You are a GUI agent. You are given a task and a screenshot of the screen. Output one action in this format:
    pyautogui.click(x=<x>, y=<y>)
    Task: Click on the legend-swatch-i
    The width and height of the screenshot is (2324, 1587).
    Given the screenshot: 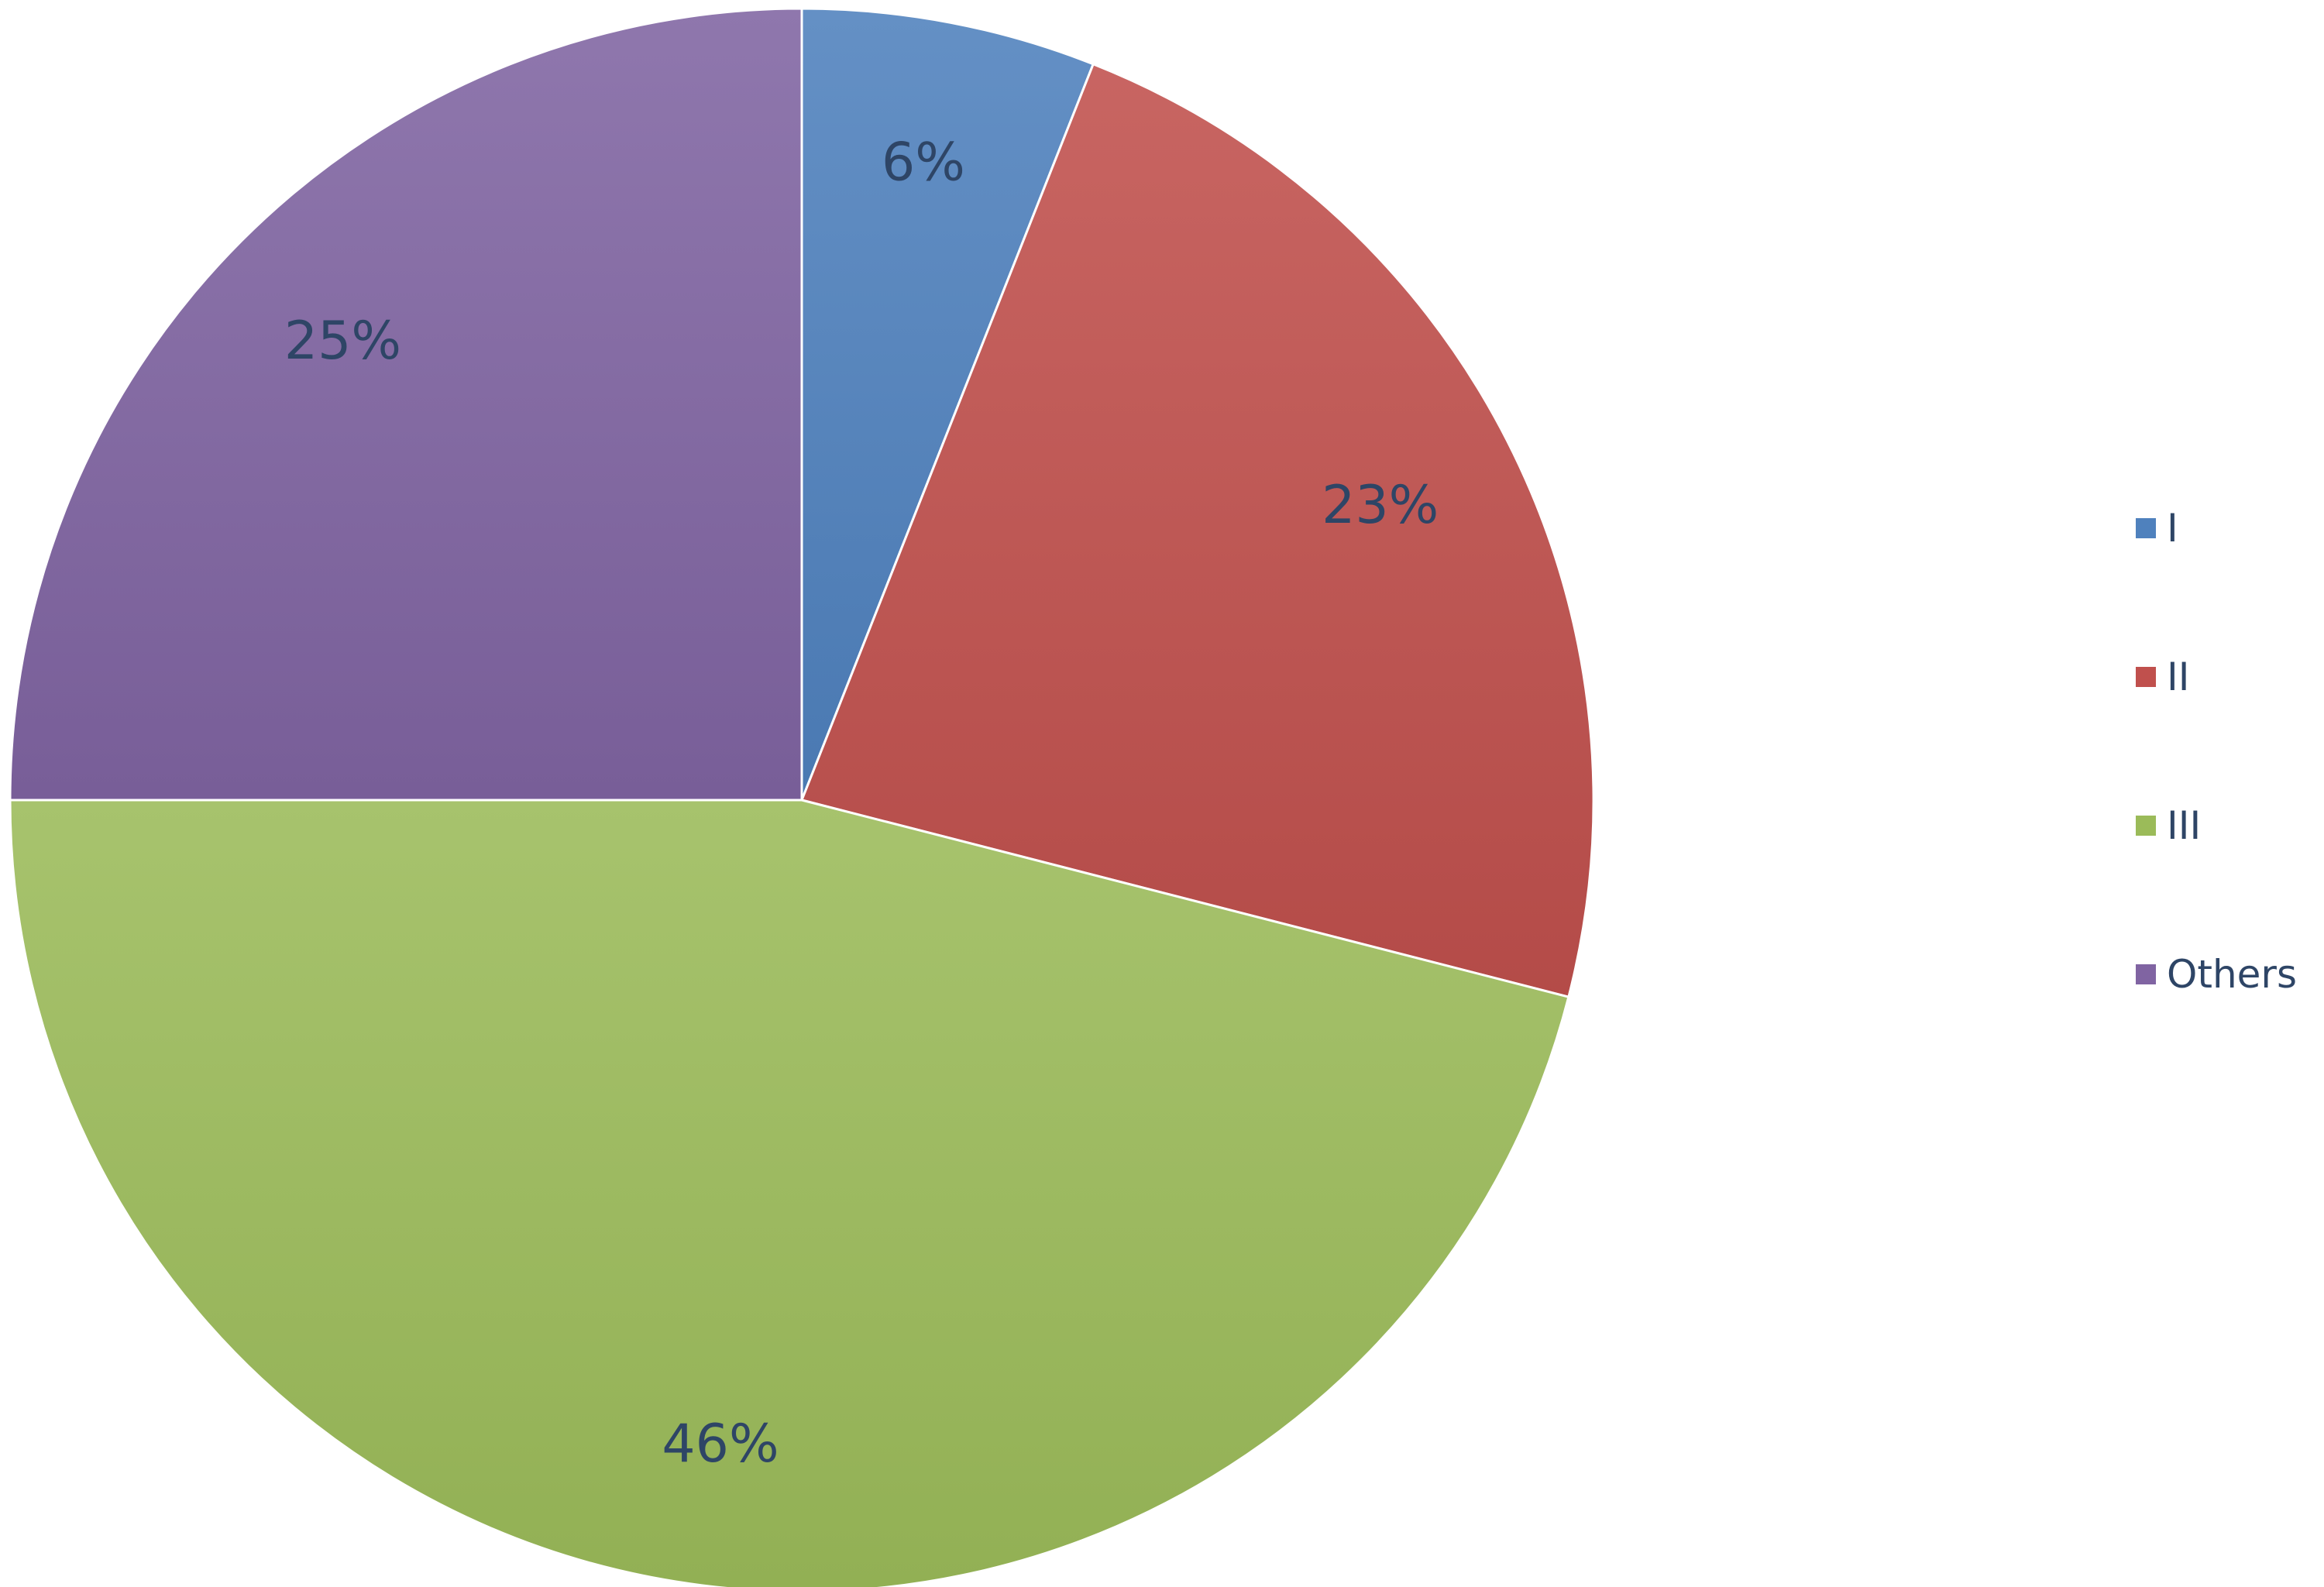 What is the action you would take?
    pyautogui.click(x=2146, y=528)
    